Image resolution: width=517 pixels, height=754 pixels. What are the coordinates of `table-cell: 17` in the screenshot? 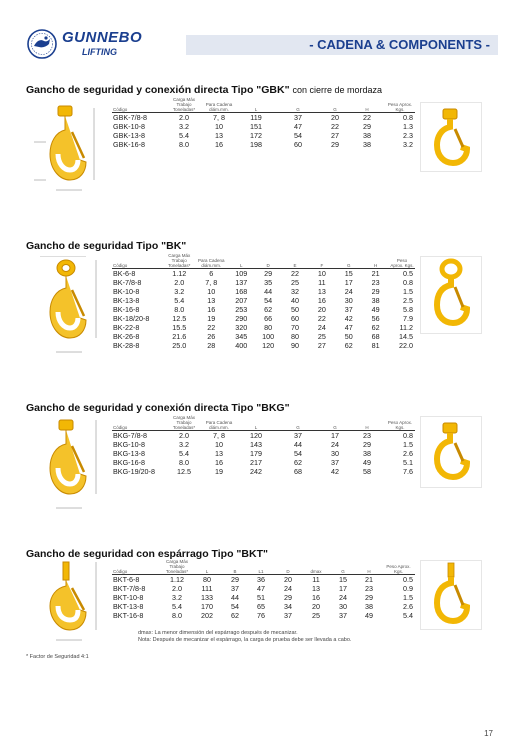 It's located at (335, 436).